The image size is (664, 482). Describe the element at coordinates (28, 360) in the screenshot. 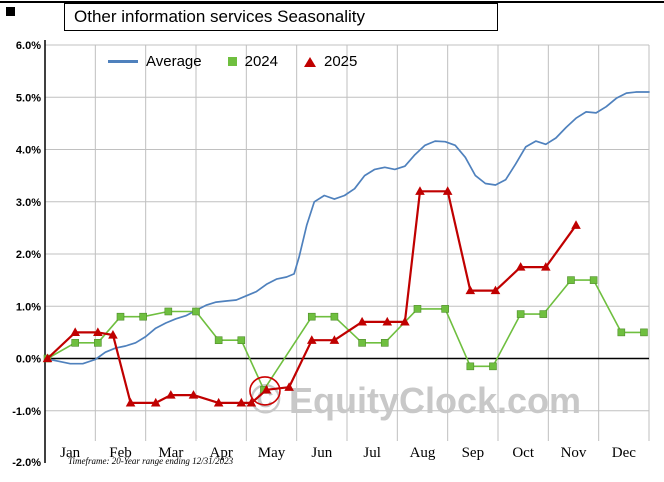

I see `y-axis-label: 0.0%` at that location.